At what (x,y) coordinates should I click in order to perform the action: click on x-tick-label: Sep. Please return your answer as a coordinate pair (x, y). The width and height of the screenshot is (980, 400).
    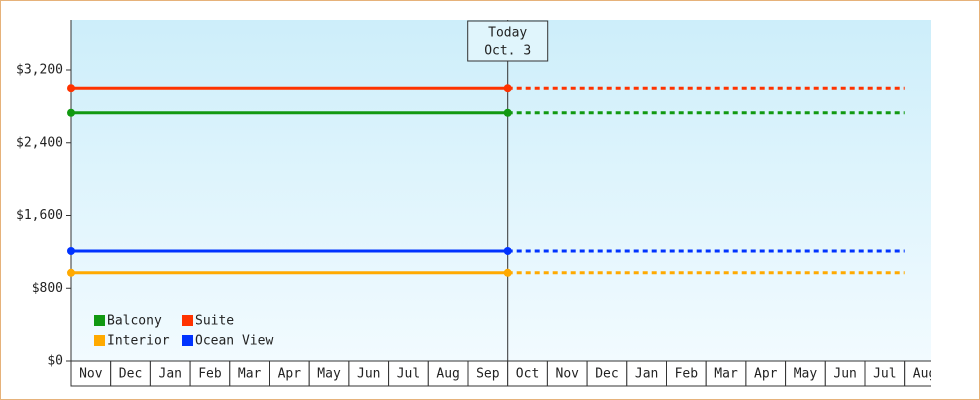
    Looking at the image, I should click on (488, 374).